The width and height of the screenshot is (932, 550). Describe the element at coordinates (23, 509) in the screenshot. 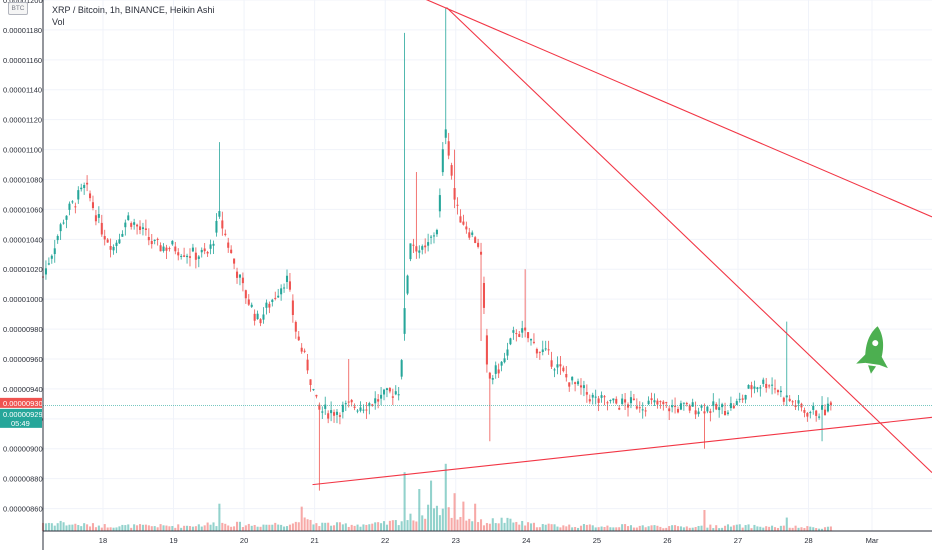

I see `y-tick-label: 0.00000860` at that location.